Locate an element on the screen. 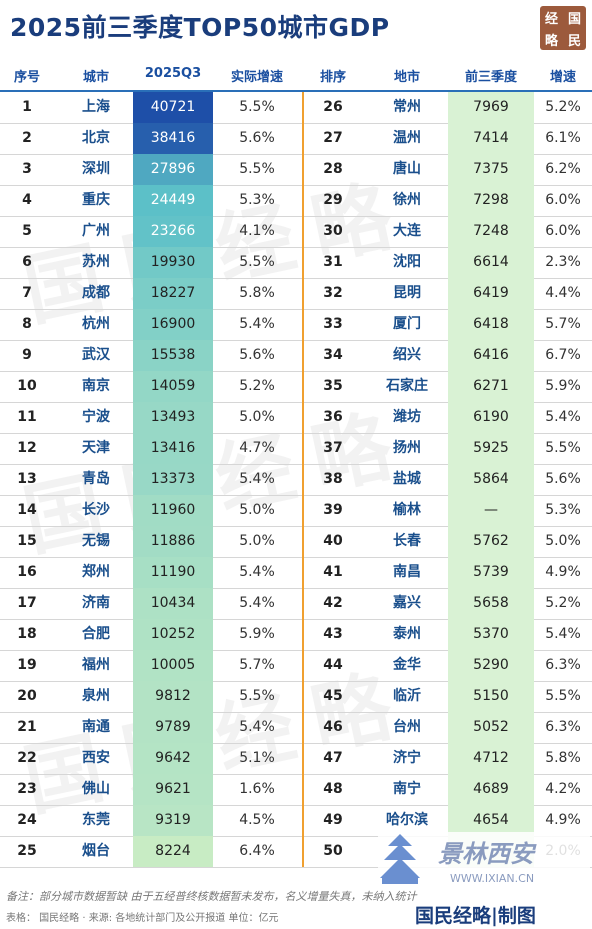 This screenshot has width=592, height=929. city-cell: 榆林 is located at coordinates (407, 510).